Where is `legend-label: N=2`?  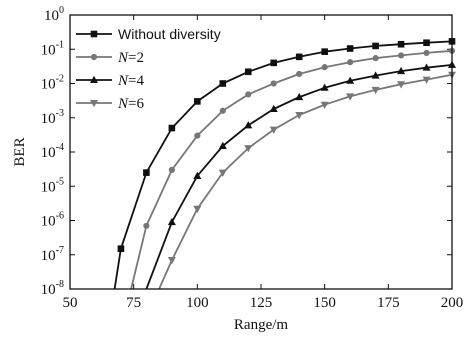
legend-label: N=2 is located at coordinates (130, 58).